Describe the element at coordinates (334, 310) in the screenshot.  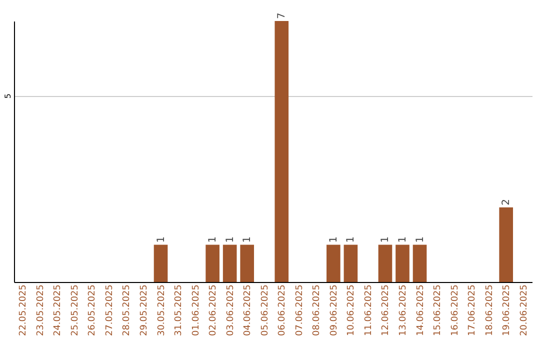
I see `x-tick-label: 09.06.2025` at that location.